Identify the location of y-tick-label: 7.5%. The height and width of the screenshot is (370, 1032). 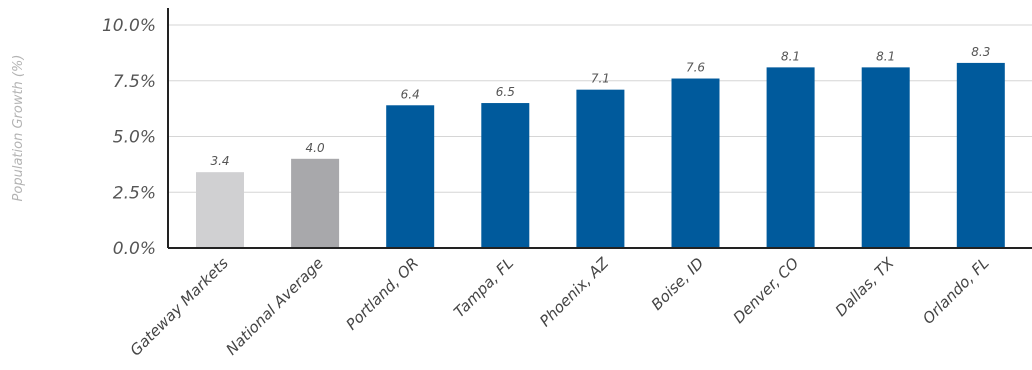
(134, 82).